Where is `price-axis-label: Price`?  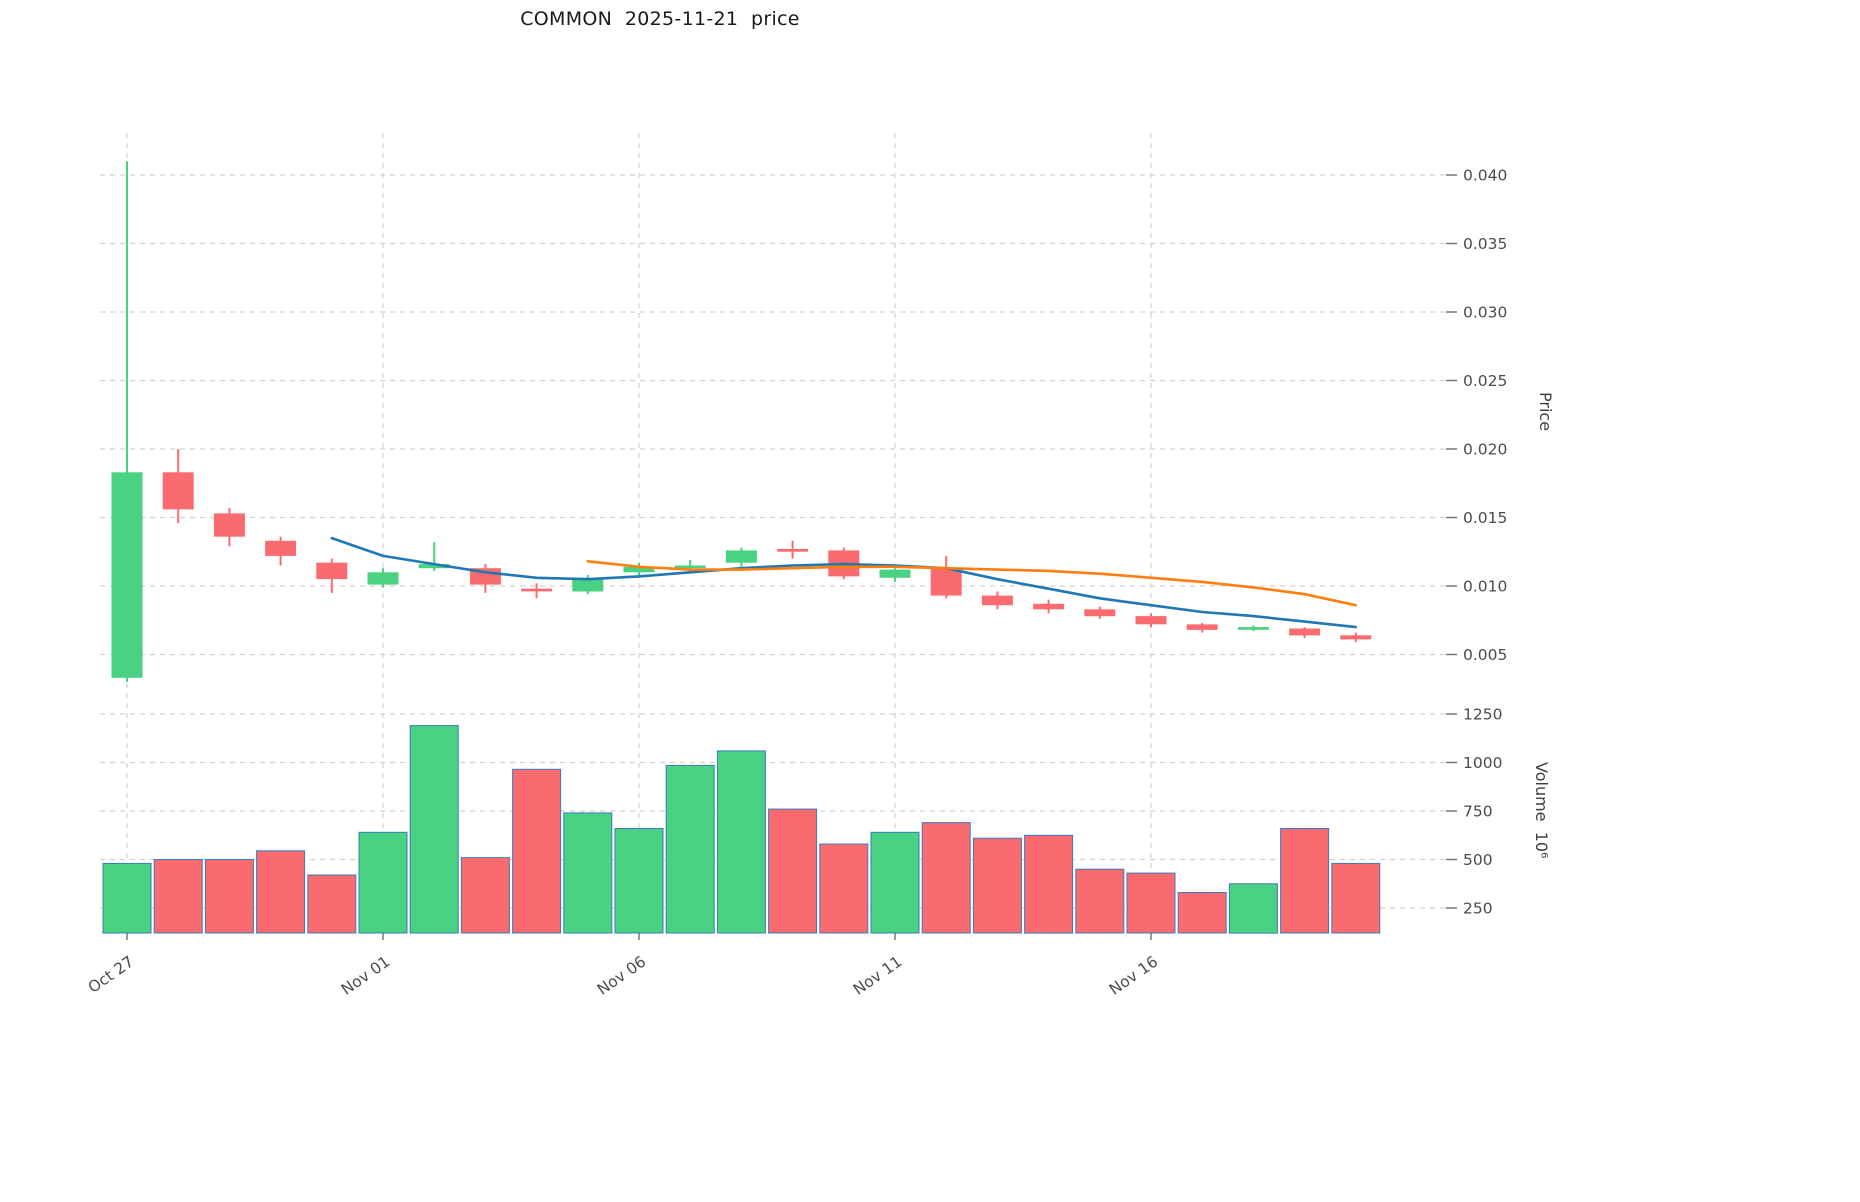
price-axis-label: Price is located at coordinates (1545, 412).